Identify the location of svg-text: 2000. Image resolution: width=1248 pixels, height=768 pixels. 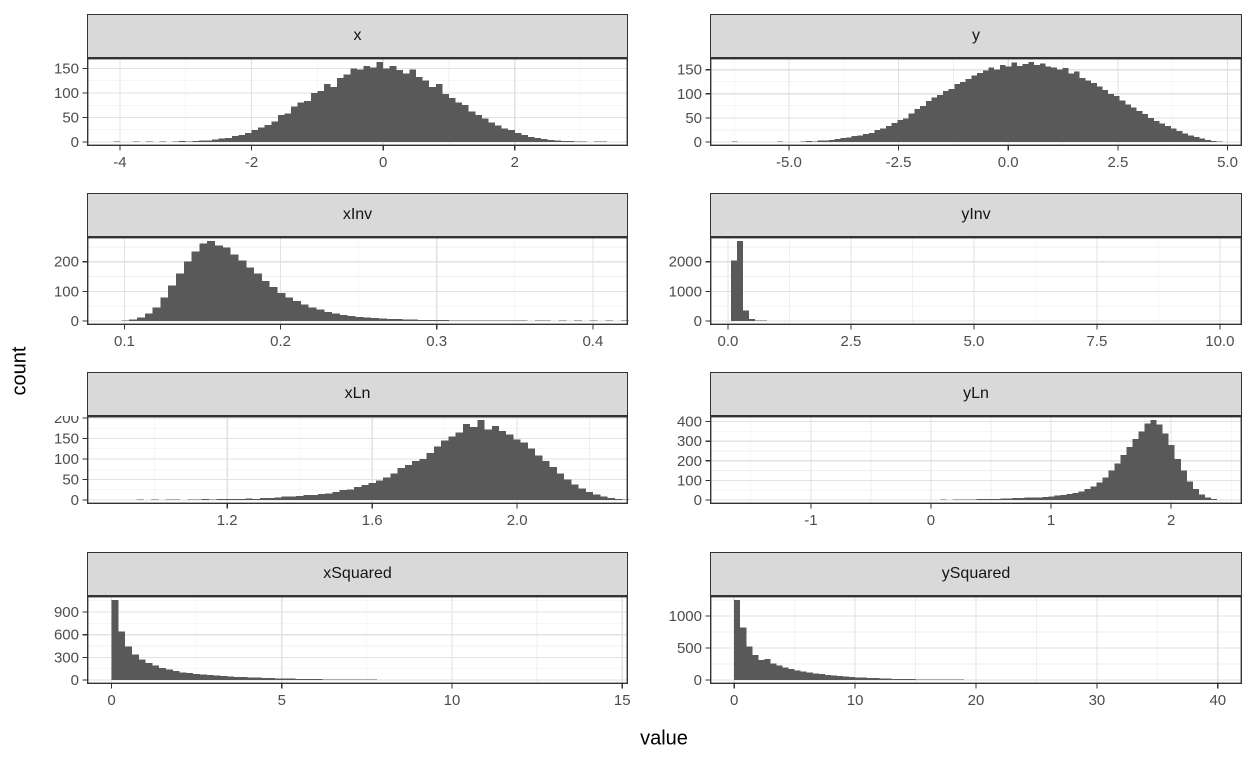
(685, 262).